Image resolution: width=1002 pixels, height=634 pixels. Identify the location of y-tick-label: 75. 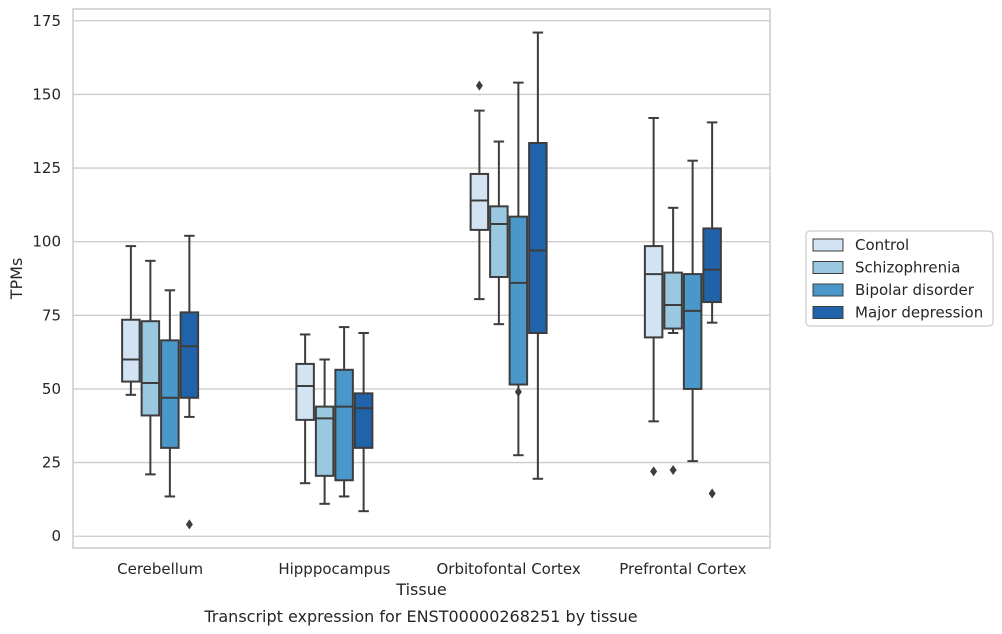
(51, 315).